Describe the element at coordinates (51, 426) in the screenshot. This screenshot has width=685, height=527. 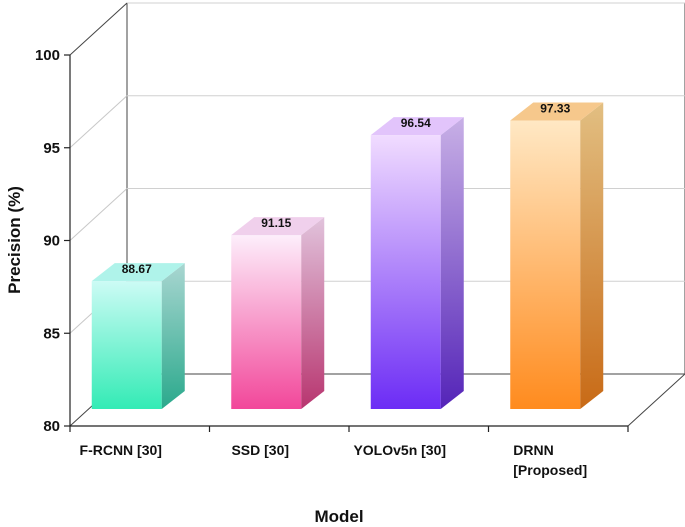
I see `y-tick-label: 80` at that location.